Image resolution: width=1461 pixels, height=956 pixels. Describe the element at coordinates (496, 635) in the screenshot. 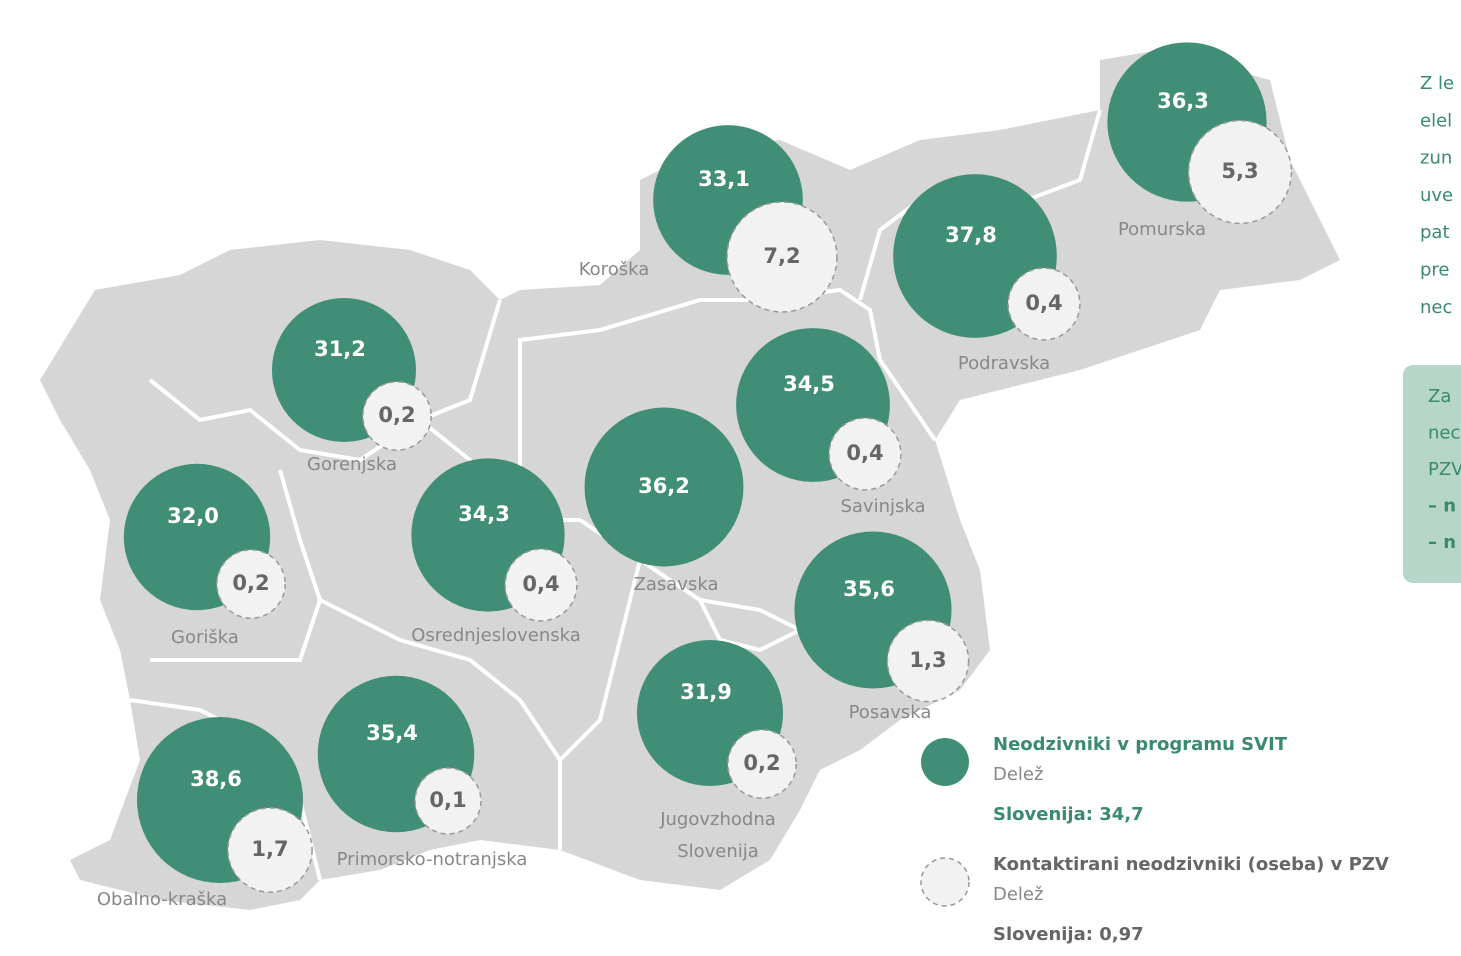

I see `region-name: Osrednjeslovenska` at that location.